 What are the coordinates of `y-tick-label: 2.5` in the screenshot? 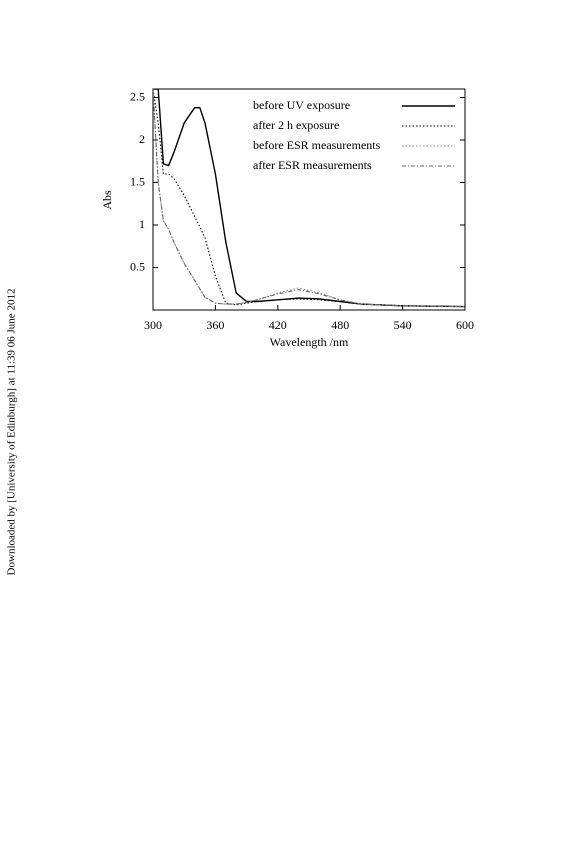 It's located at (137, 96).